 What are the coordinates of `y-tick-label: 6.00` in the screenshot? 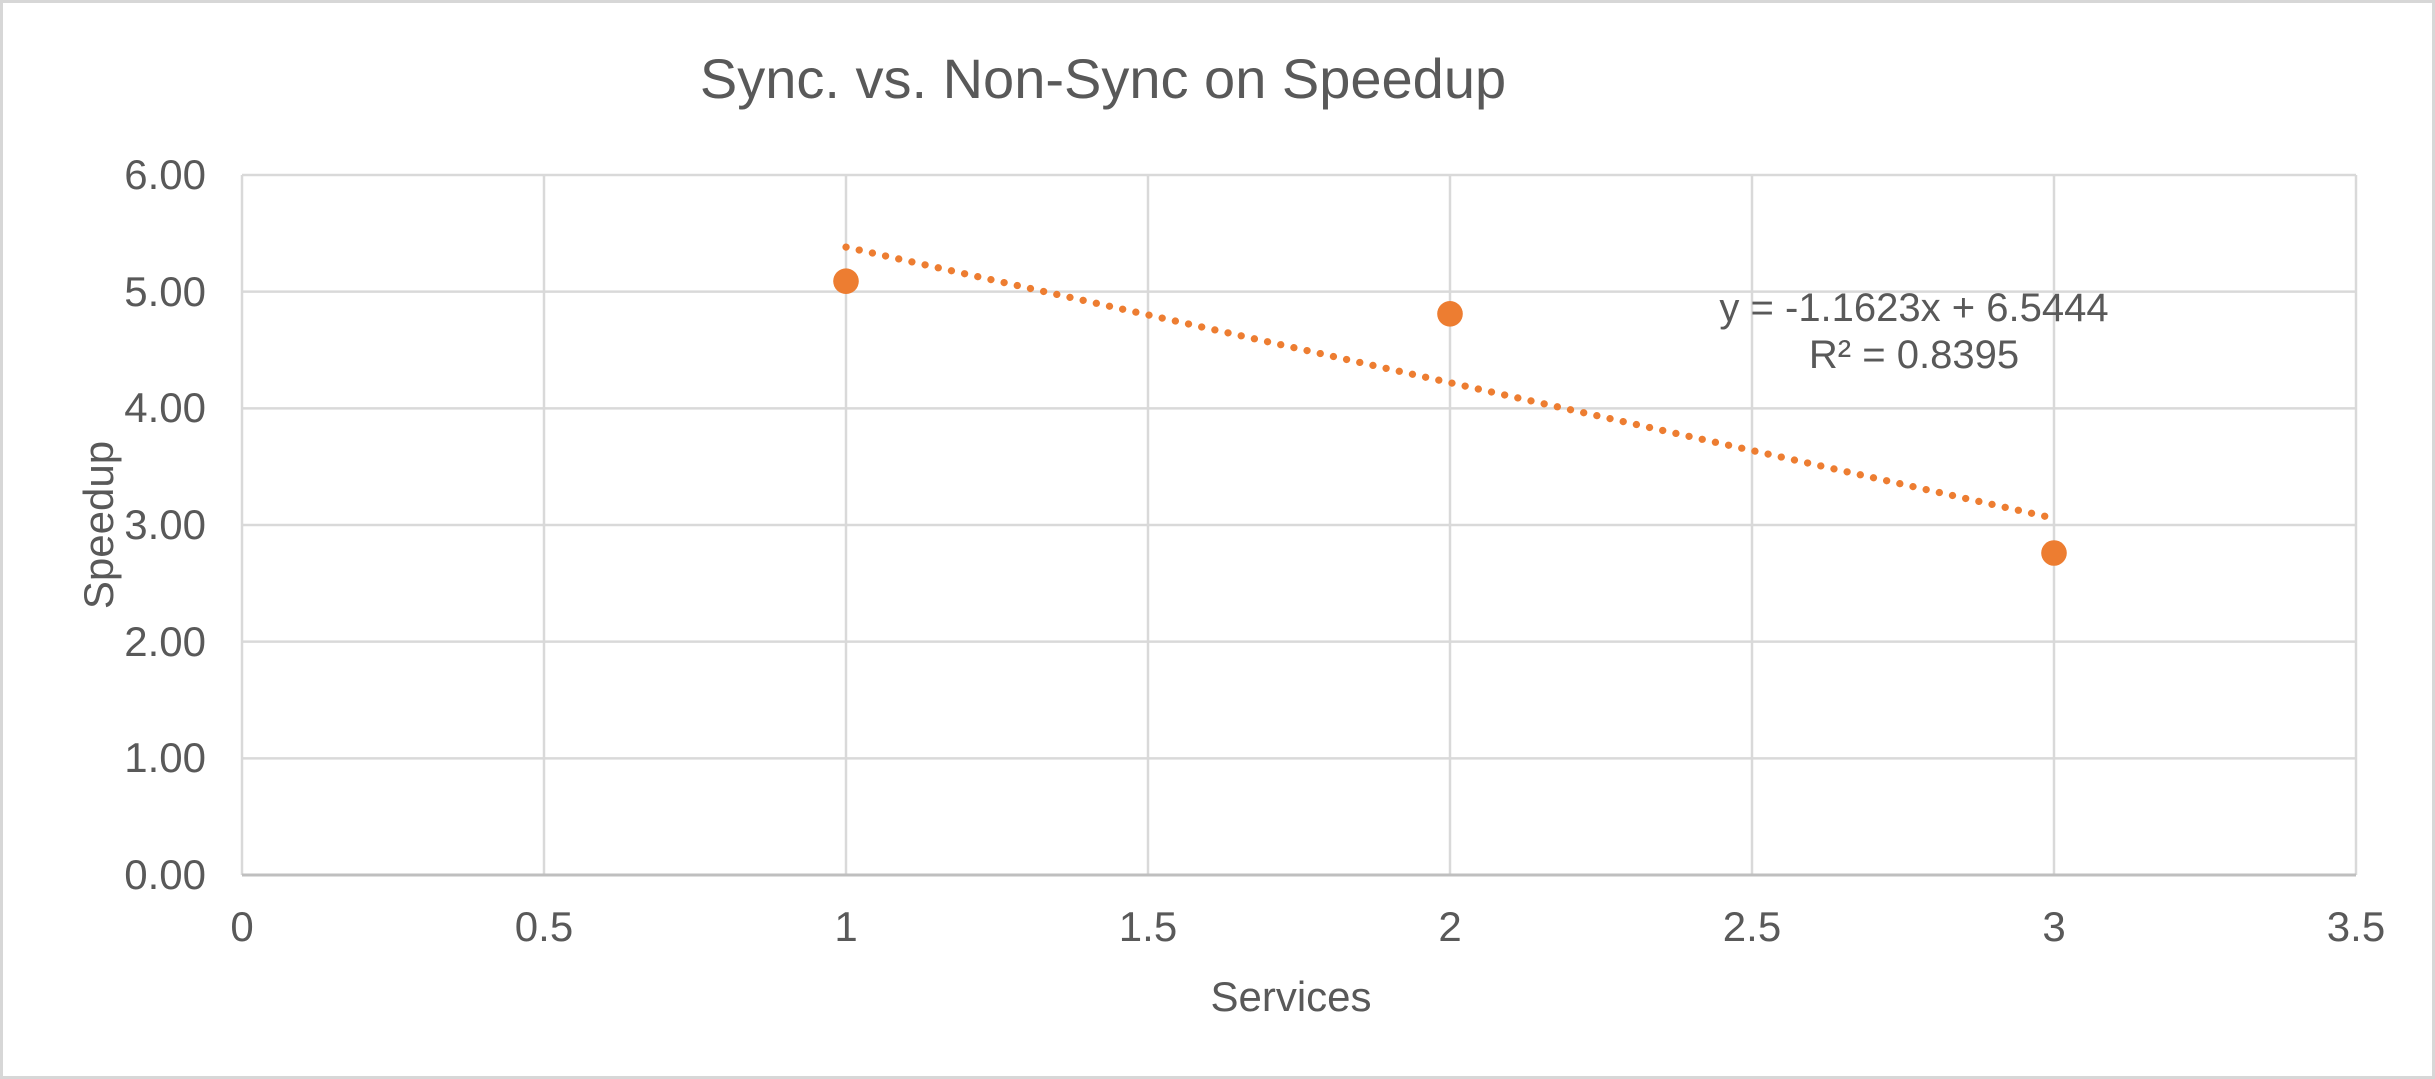 It's located at (165, 174).